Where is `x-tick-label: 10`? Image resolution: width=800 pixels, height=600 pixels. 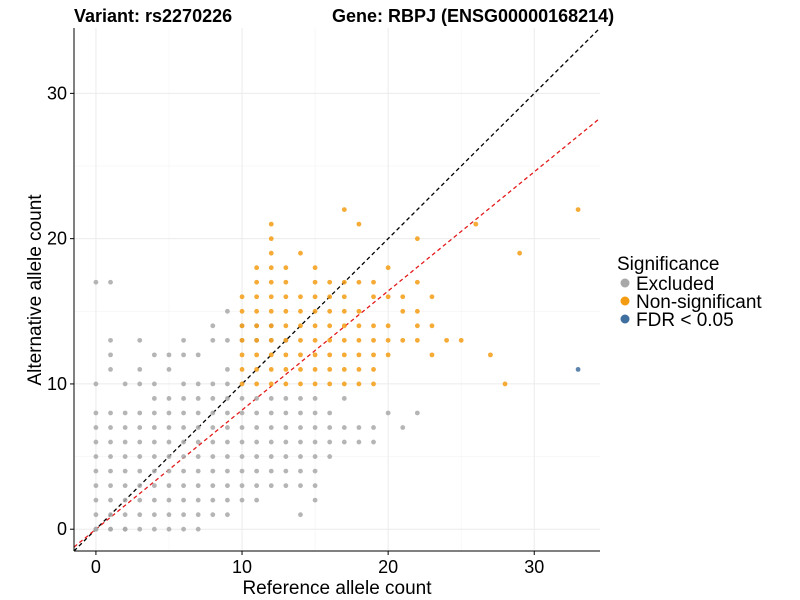
x-tick-label: 10 is located at coordinates (242, 567).